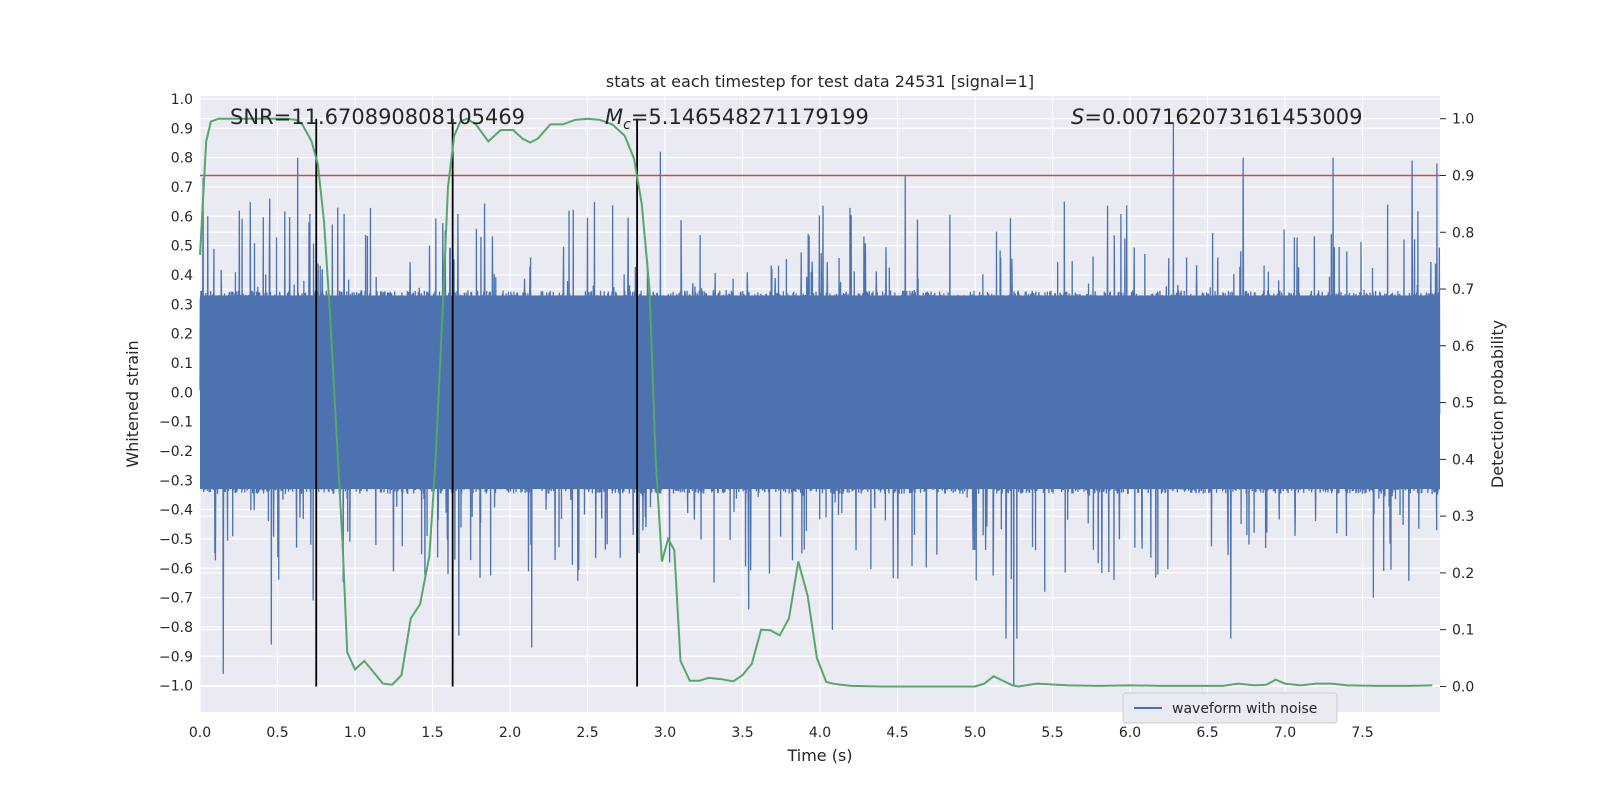  What do you see at coordinates (1463, 687) in the screenshot?
I see `y-right-tick-label: 0.0` at bounding box center [1463, 687].